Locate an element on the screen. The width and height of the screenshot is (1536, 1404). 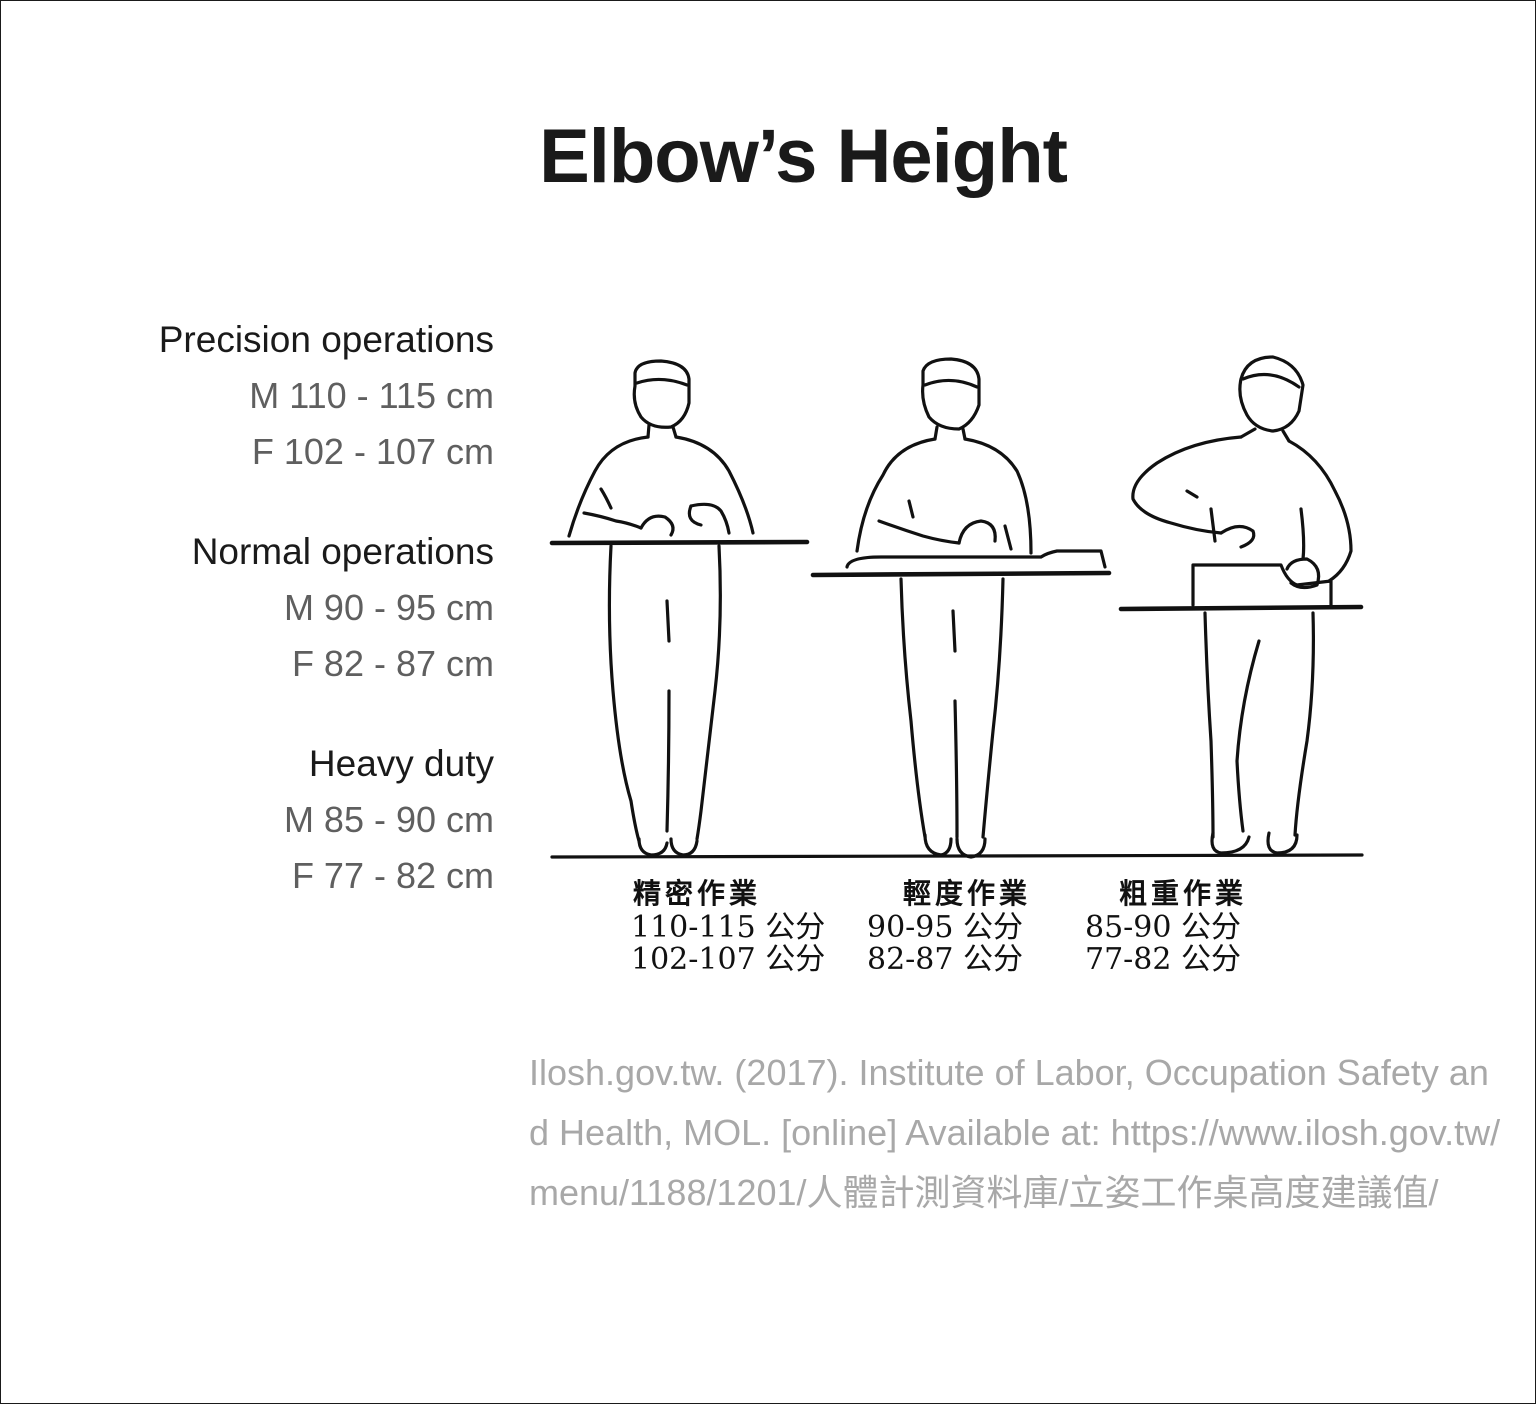
precision-worker-figure is located at coordinates (661, 608).